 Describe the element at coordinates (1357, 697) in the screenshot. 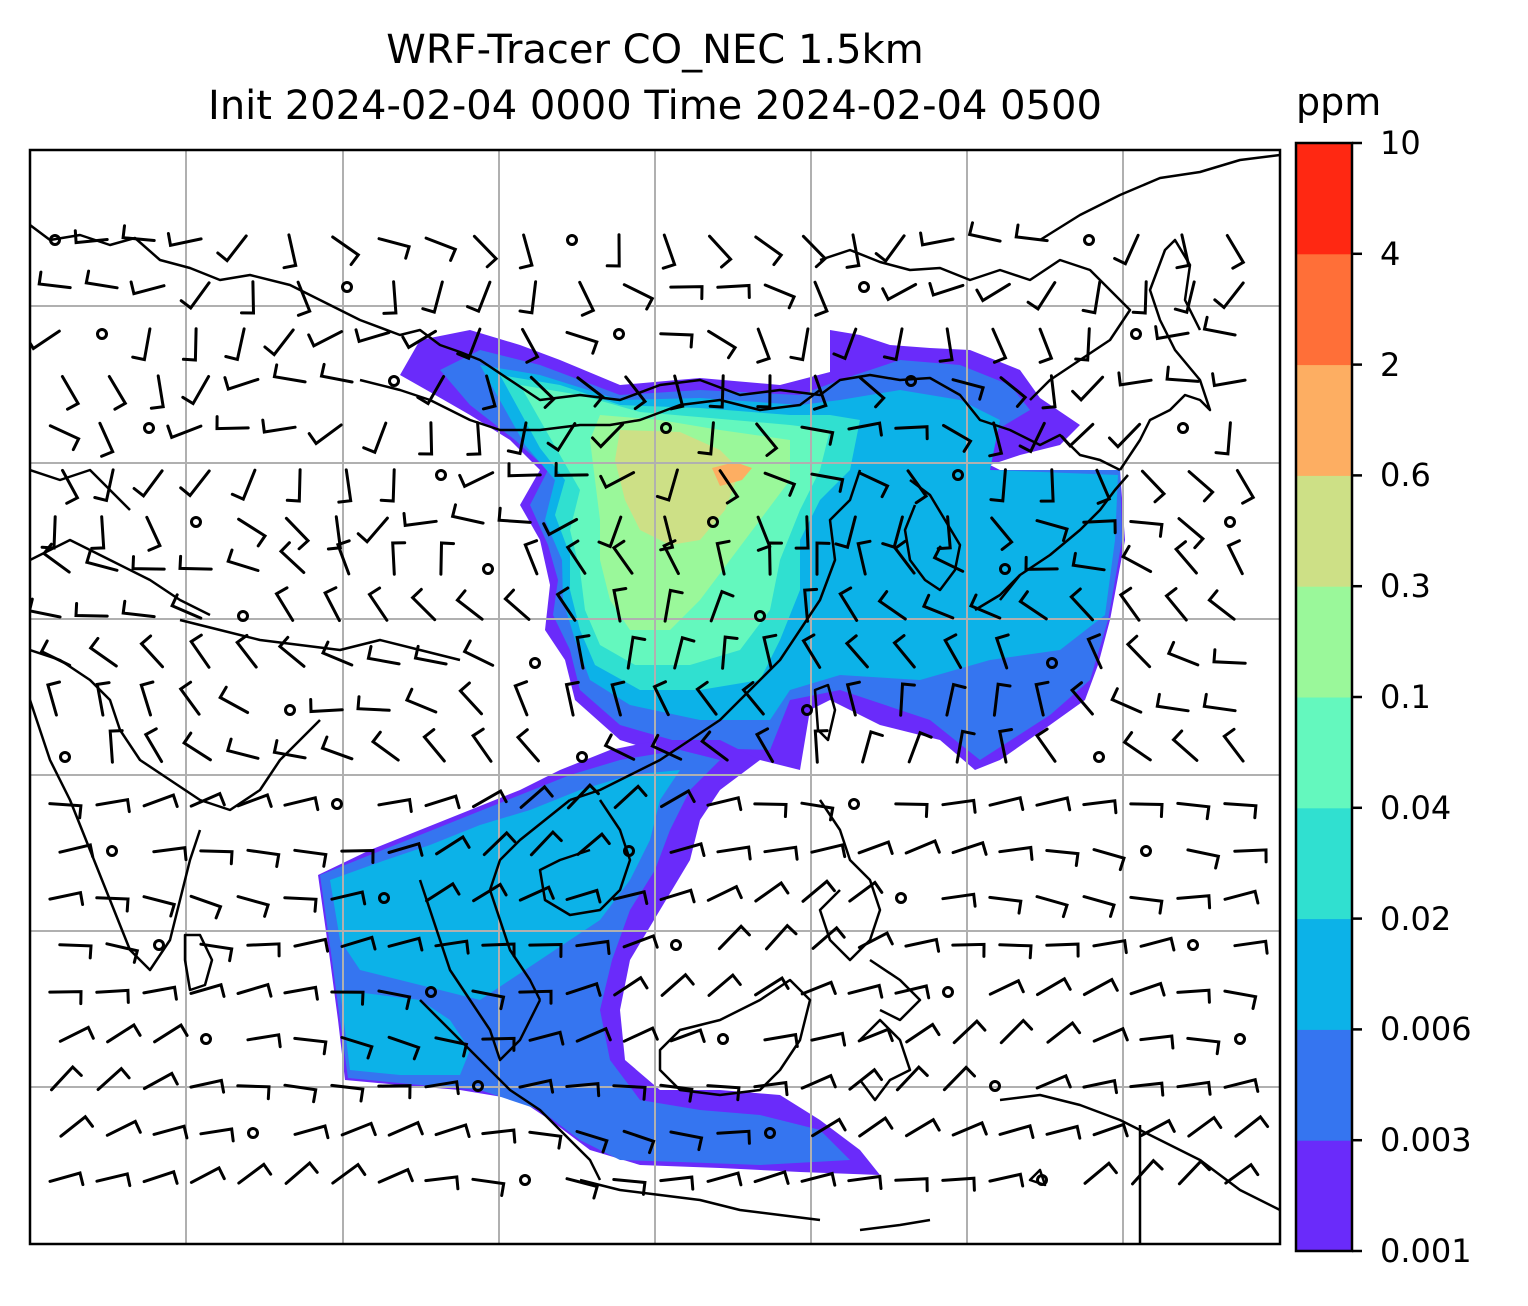

I see `colorbar-ticks` at that location.